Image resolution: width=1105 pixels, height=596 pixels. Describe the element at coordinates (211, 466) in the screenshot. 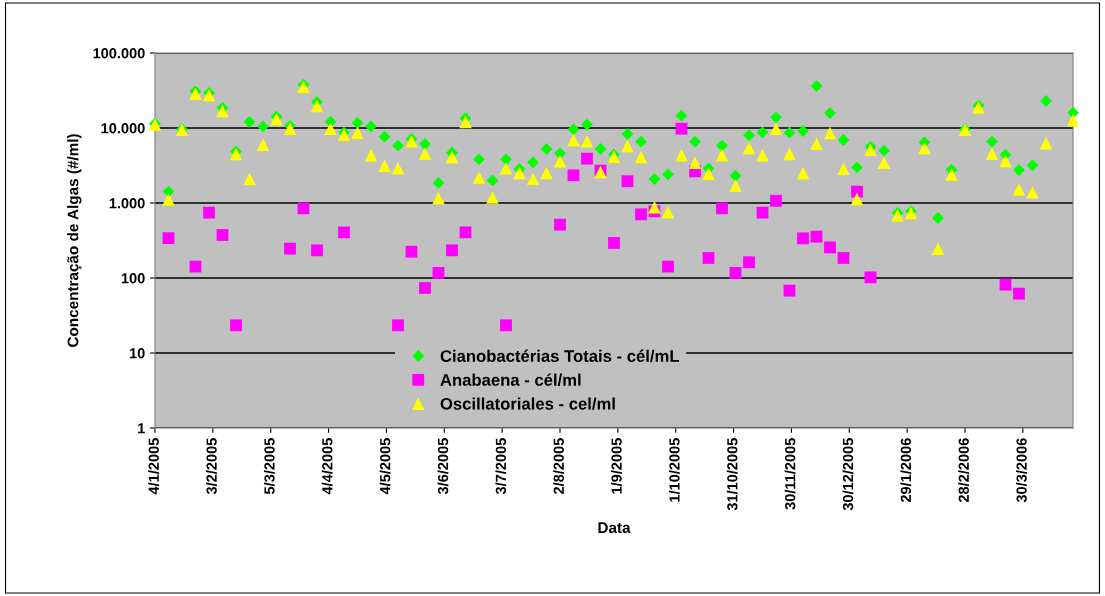

I see `x-tick-label: 3/2/2005` at that location.